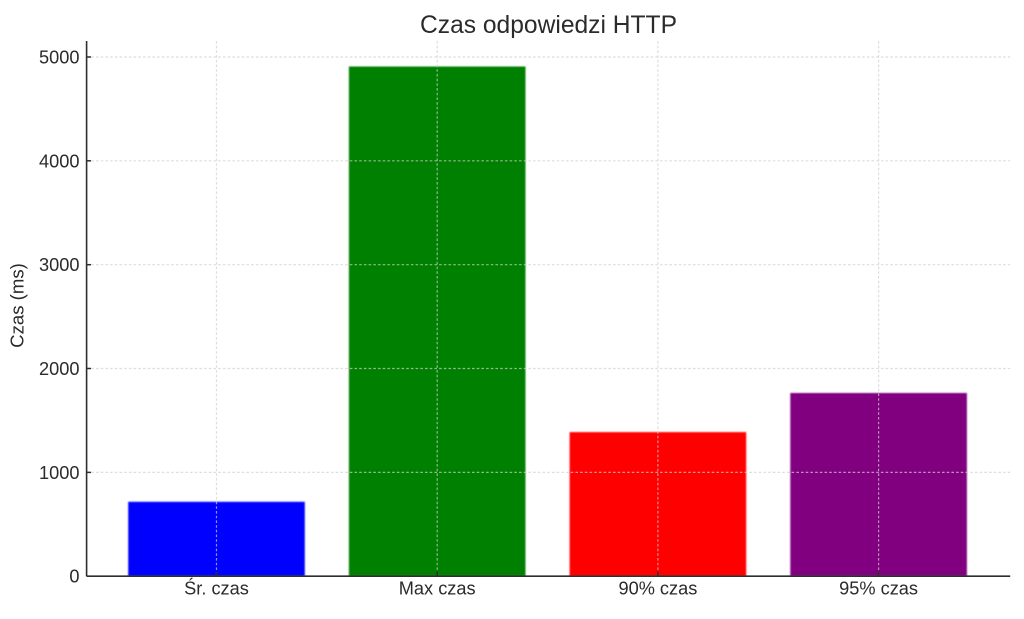  Describe the element at coordinates (548, 25) in the screenshot. I see `svg-text: Czas odpowiedzi HTTP` at that location.